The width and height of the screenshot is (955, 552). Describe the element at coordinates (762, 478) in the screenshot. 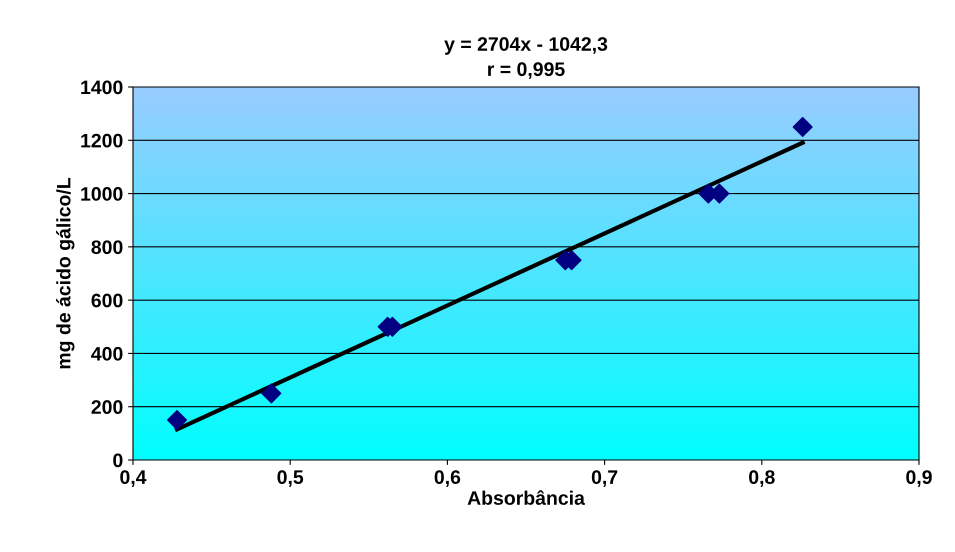

I see `x-tick-label: 0,8` at that location.